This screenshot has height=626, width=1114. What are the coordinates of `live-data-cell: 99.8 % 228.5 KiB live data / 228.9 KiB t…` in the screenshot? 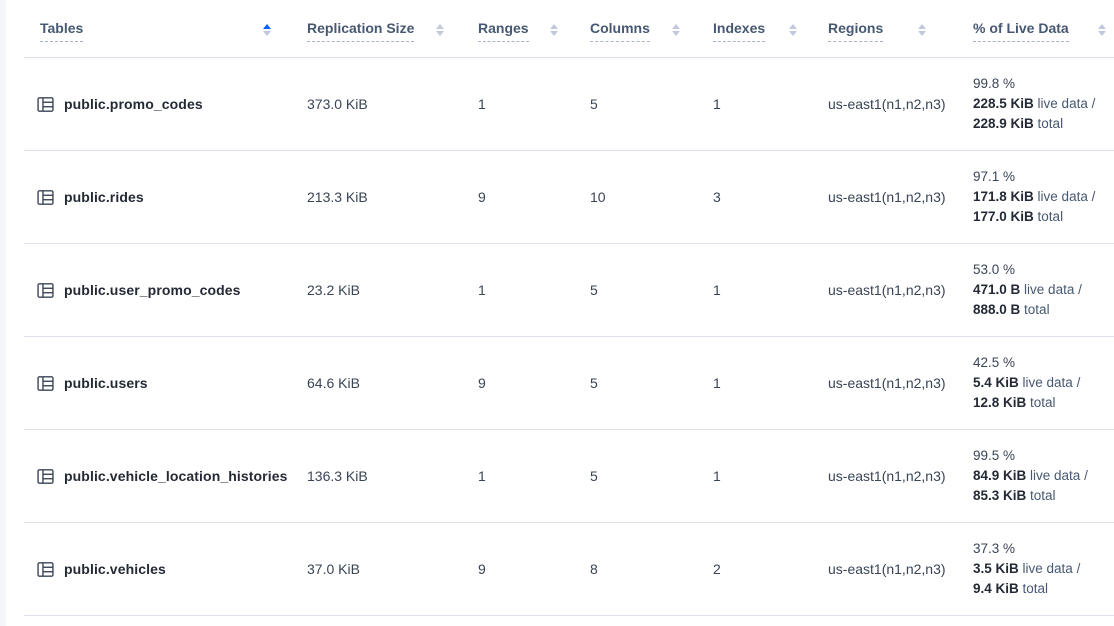 It's located at (1043, 104).